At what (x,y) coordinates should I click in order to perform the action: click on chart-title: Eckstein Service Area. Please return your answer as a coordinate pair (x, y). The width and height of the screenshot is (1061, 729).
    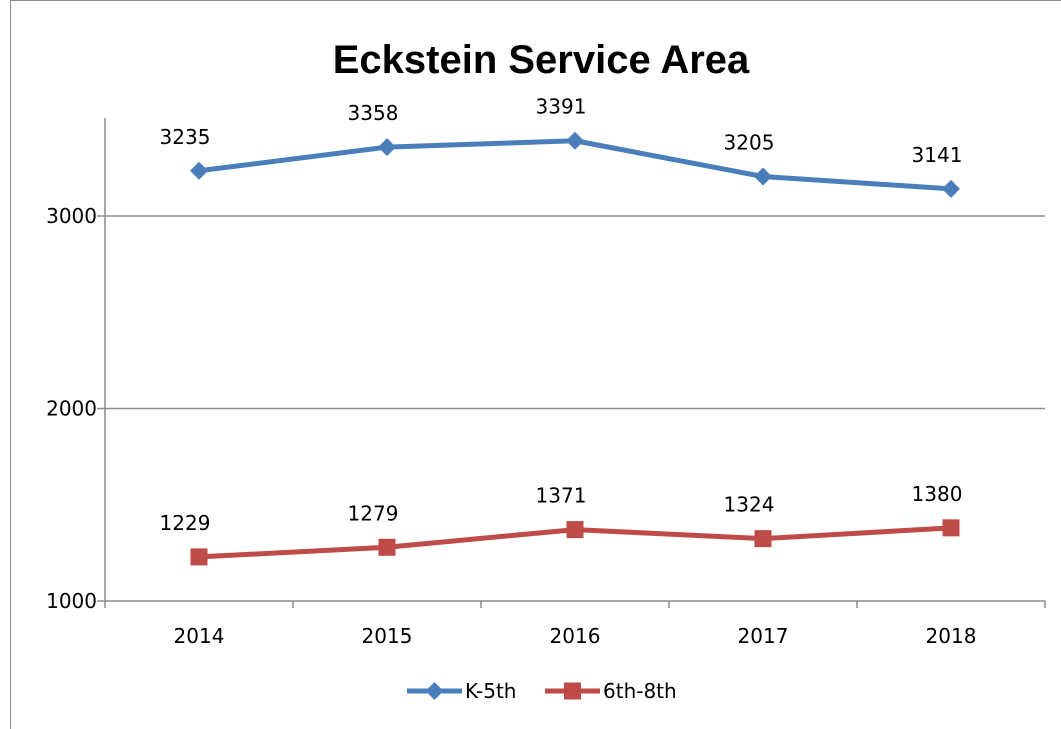
    Looking at the image, I should click on (541, 60).